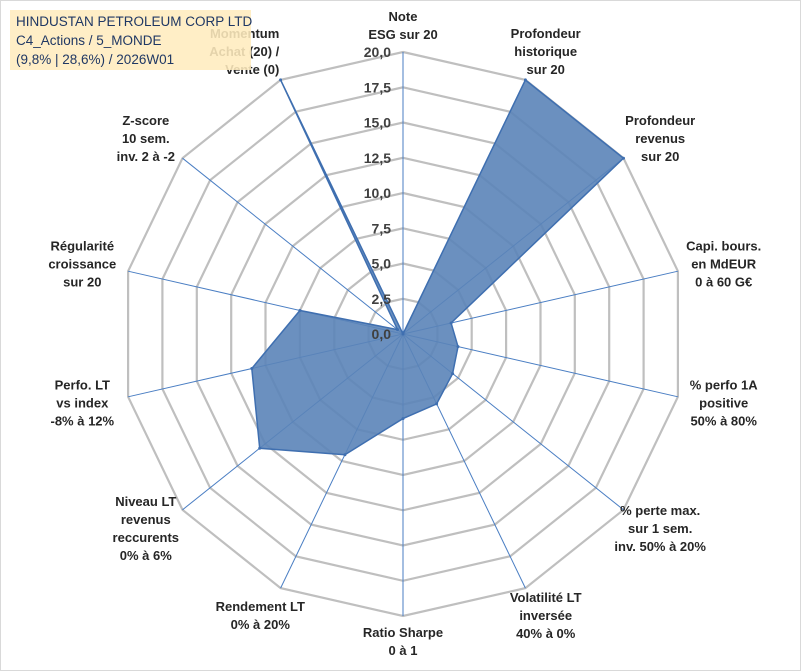  Describe the element at coordinates (377, 52) in the screenshot. I see `tick-label: 20,0` at that location.